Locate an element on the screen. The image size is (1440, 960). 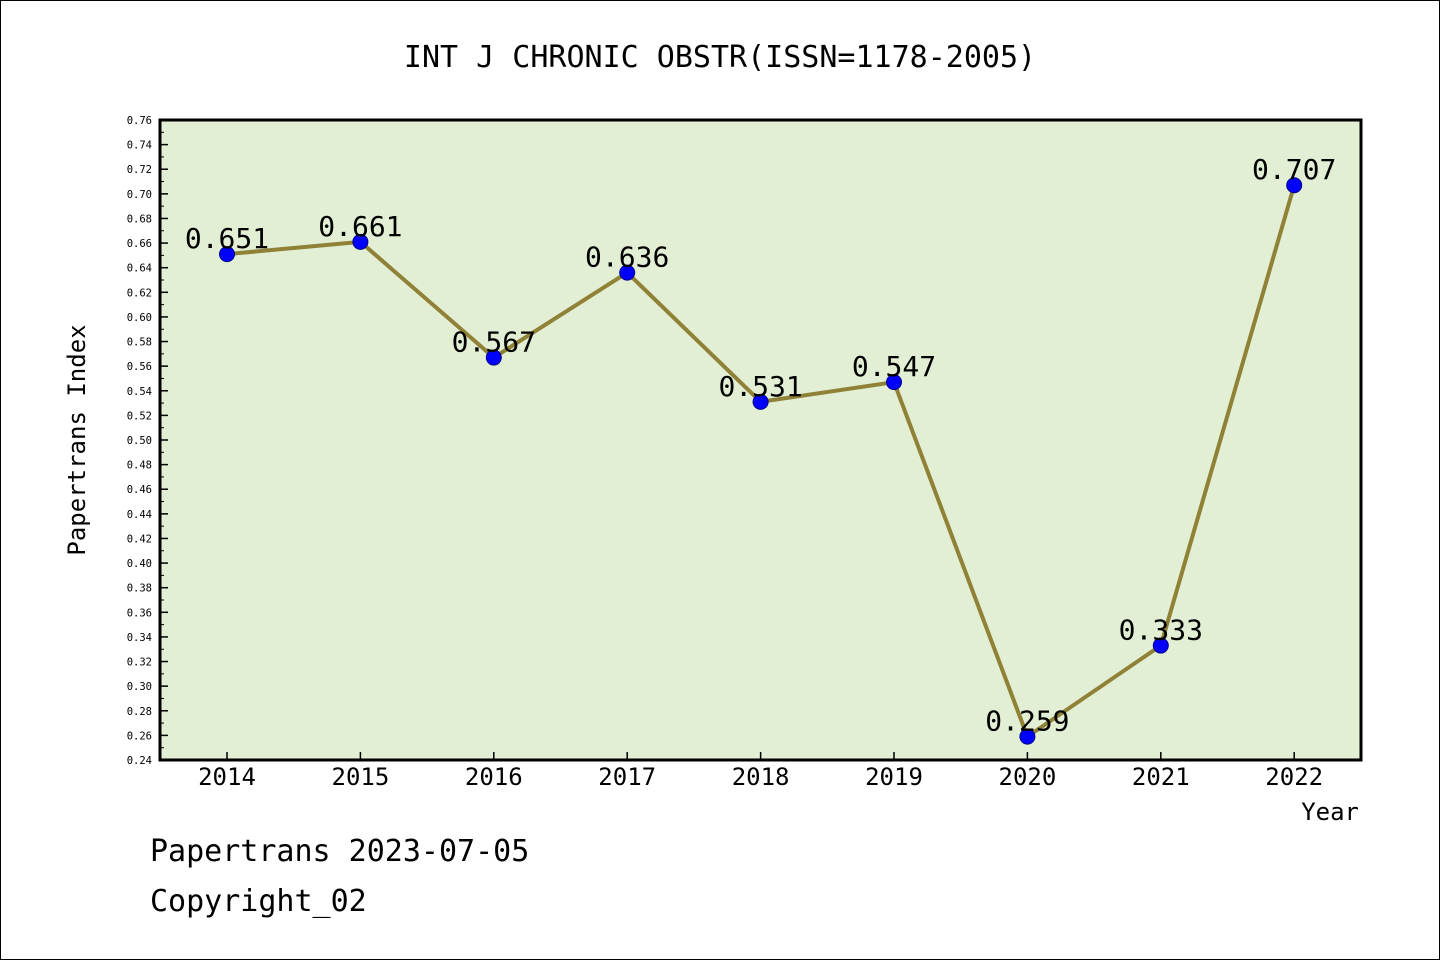
y-tick-label: 0.64 is located at coordinates (139, 269).